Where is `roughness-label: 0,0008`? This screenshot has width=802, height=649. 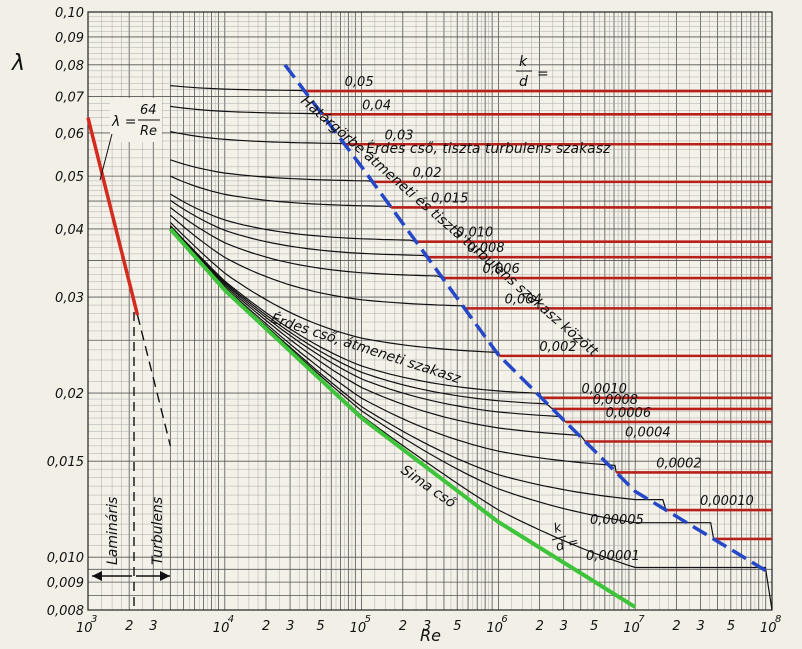 roughness-label: 0,0008 is located at coordinates (616, 400).